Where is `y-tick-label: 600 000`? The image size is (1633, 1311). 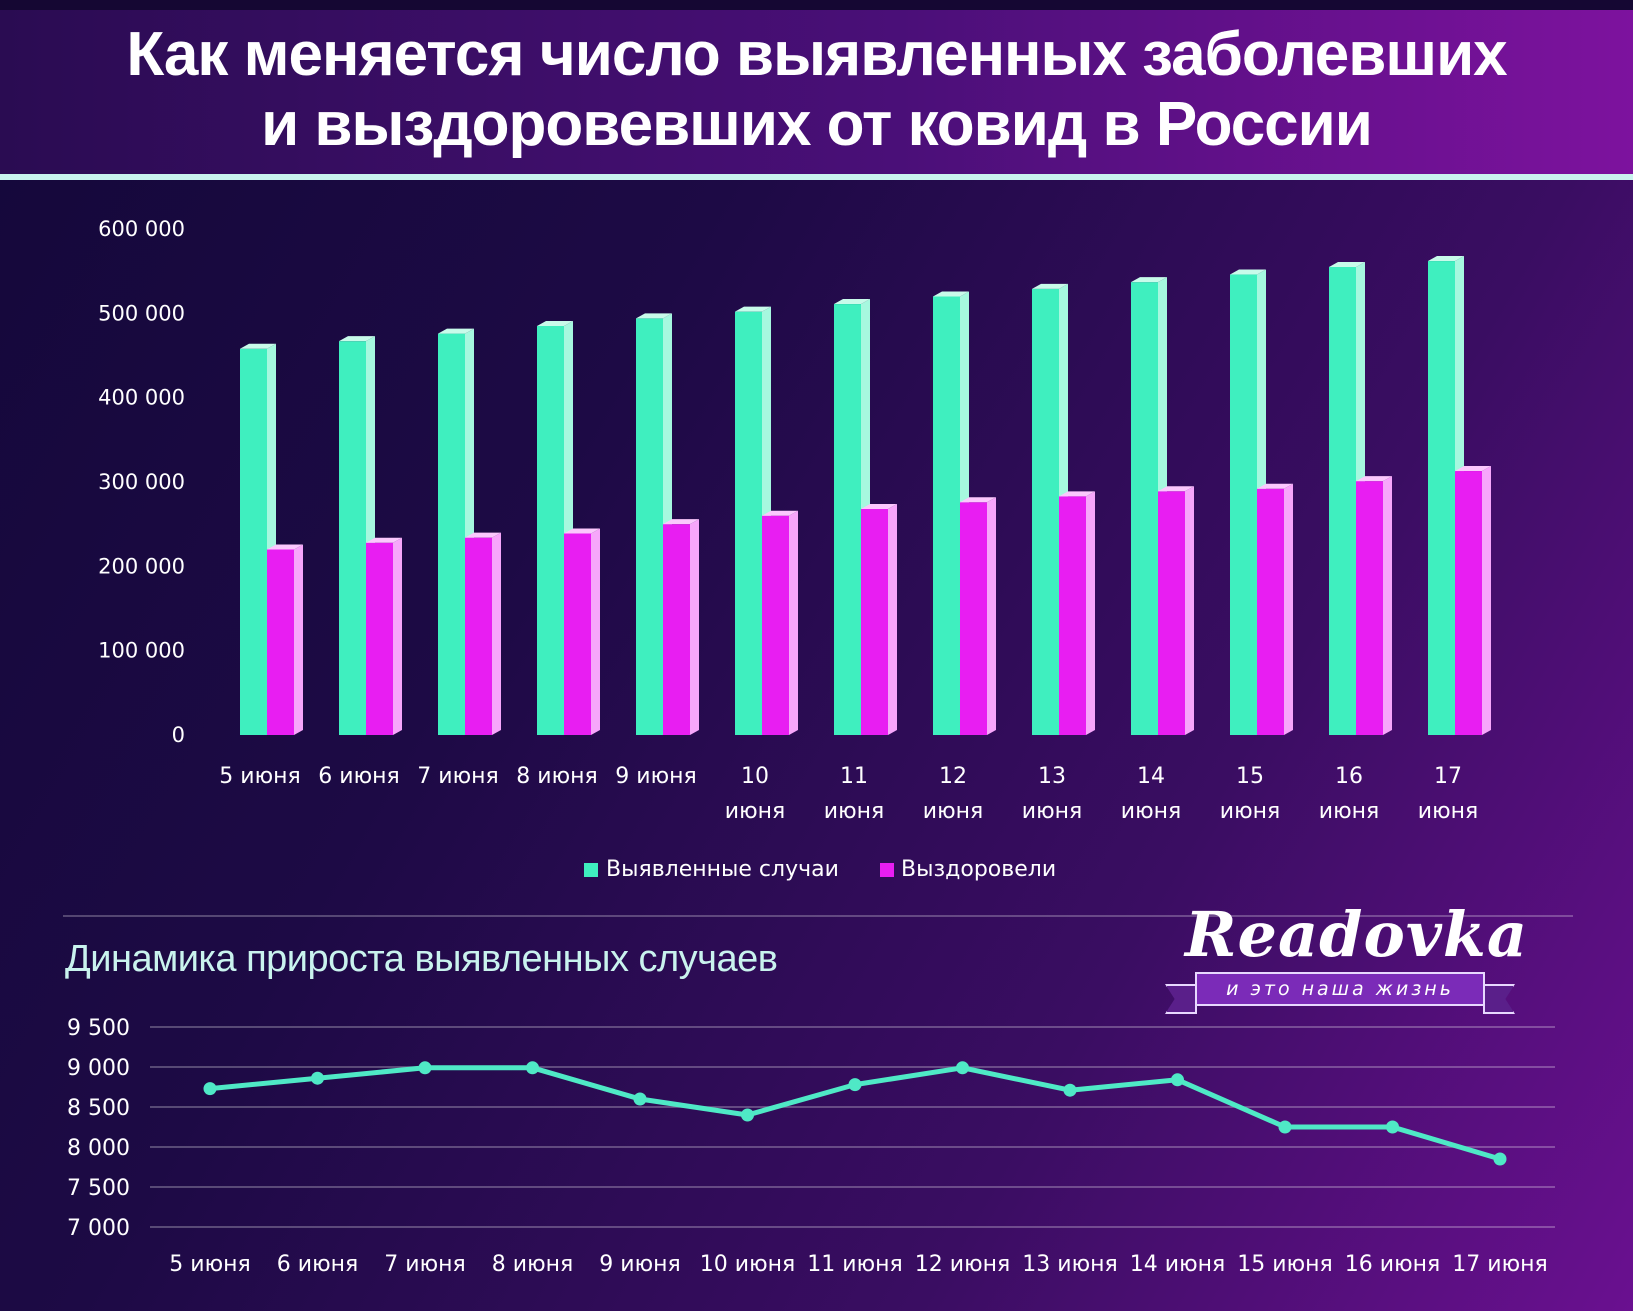 y-tick-label: 600 000 is located at coordinates (141, 229).